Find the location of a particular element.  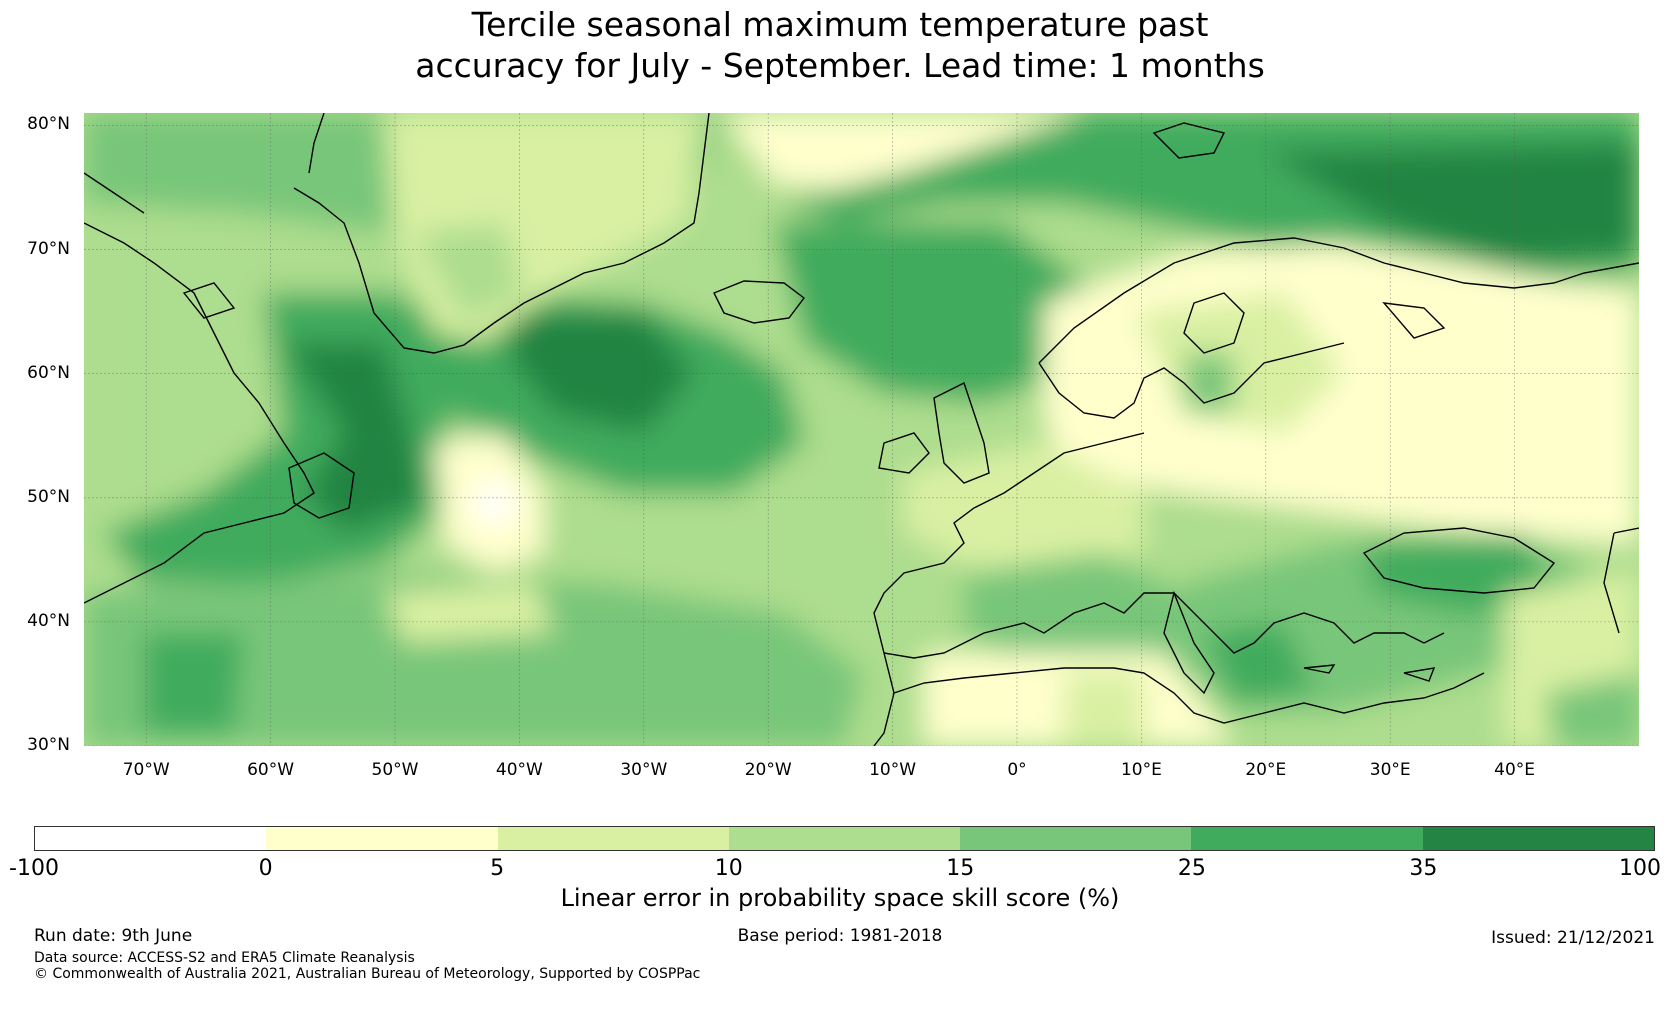

base-period: Base period: 1981-2018 is located at coordinates (840, 936).